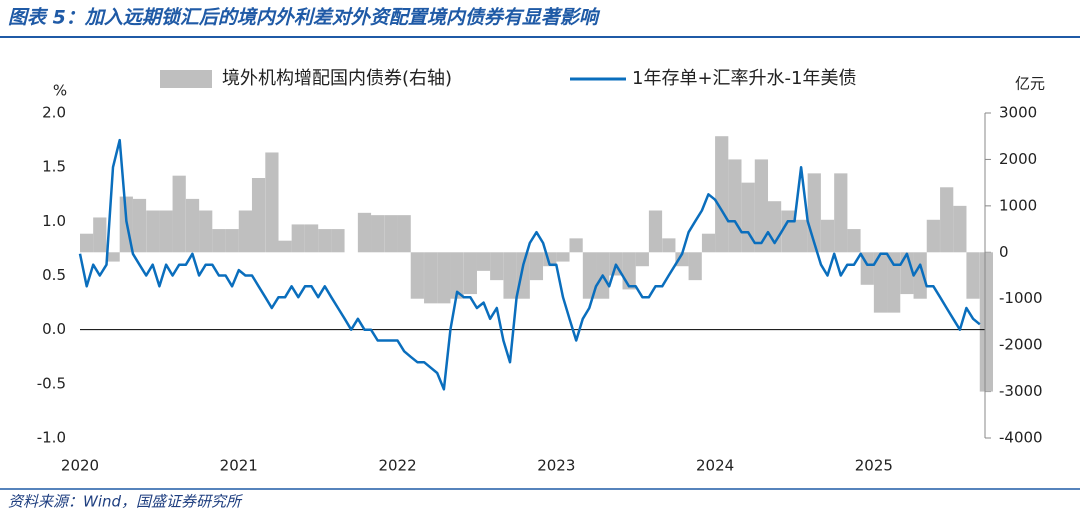 This screenshot has width=1080, height=520. Describe the element at coordinates (54, 275) in the screenshot. I see `y-tick-label: 0.5` at that location.